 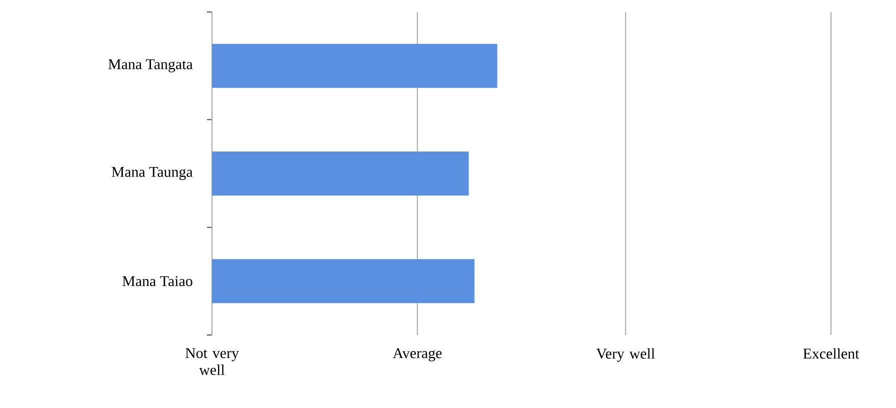 I want to click on ref-line-label: Average, so click(x=417, y=355).